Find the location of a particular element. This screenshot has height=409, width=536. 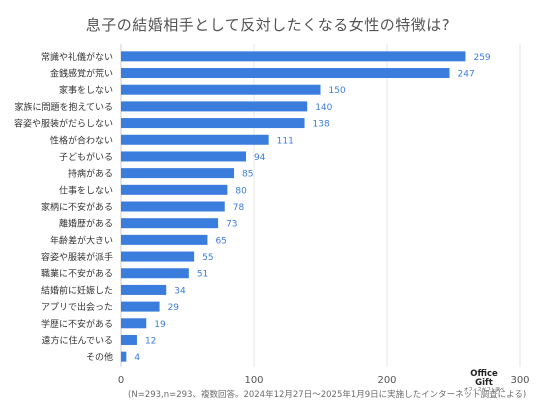

category-label: 性格が合わない is located at coordinates (81, 140).